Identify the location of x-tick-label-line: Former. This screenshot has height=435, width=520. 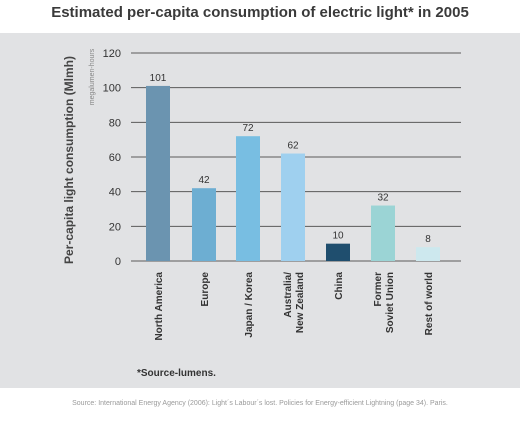
(378, 289).